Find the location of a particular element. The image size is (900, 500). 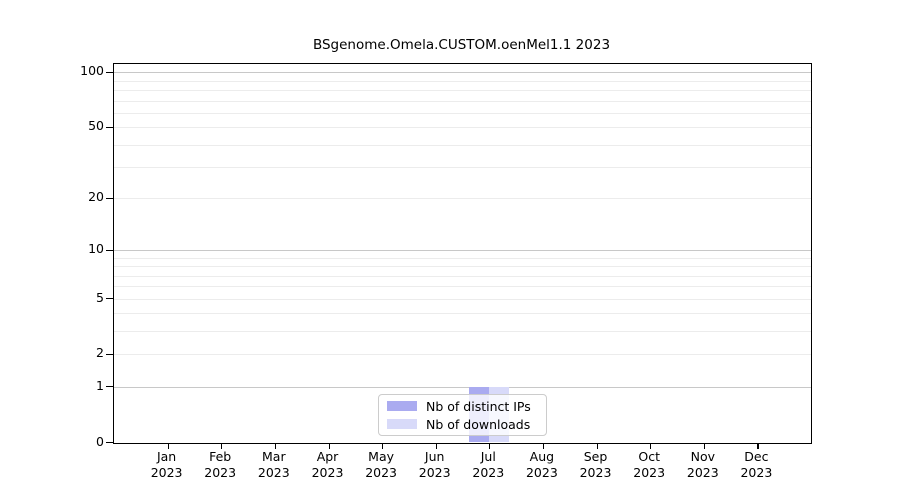

x-axis-tick-label: Nov 2023 is located at coordinates (702, 464).